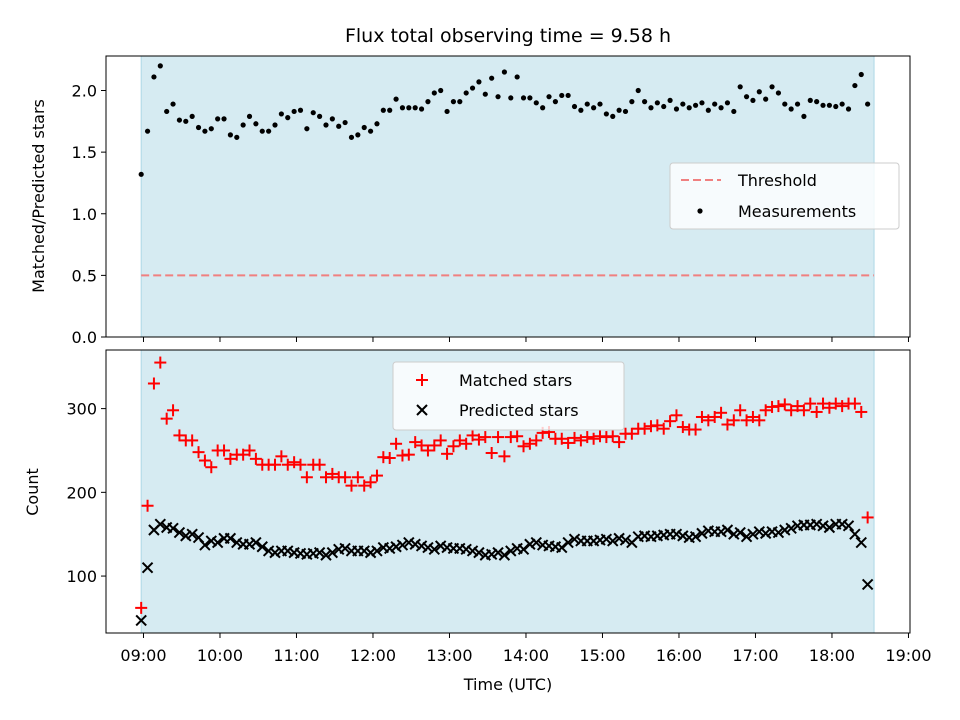 Image resolution: width=960 pixels, height=720 pixels. I want to click on y-tick-label: 2.0, so click(84, 91).